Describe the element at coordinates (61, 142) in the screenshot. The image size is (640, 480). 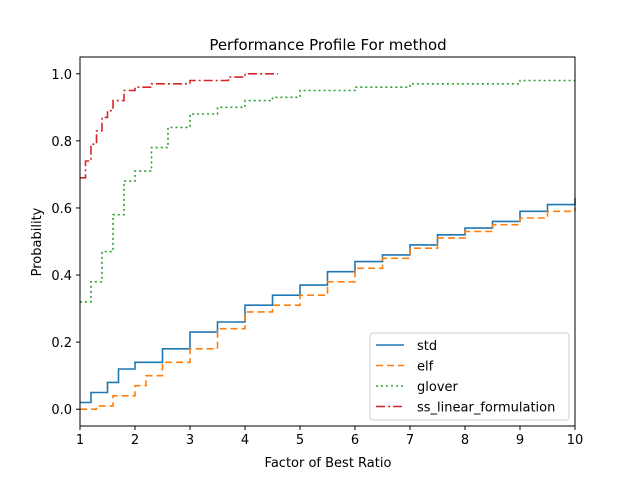
I see `y-tick-label: 0.8` at that location.